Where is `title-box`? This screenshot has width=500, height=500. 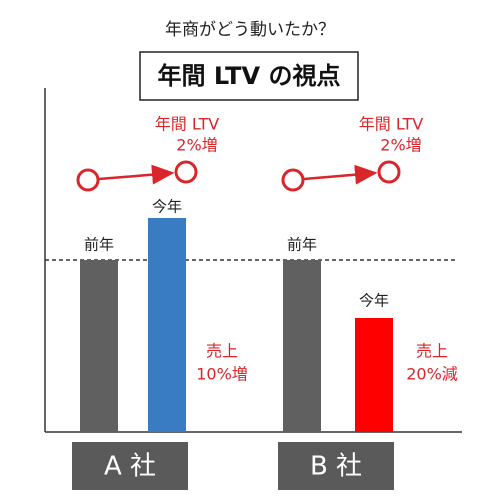 title-box is located at coordinates (249, 76).